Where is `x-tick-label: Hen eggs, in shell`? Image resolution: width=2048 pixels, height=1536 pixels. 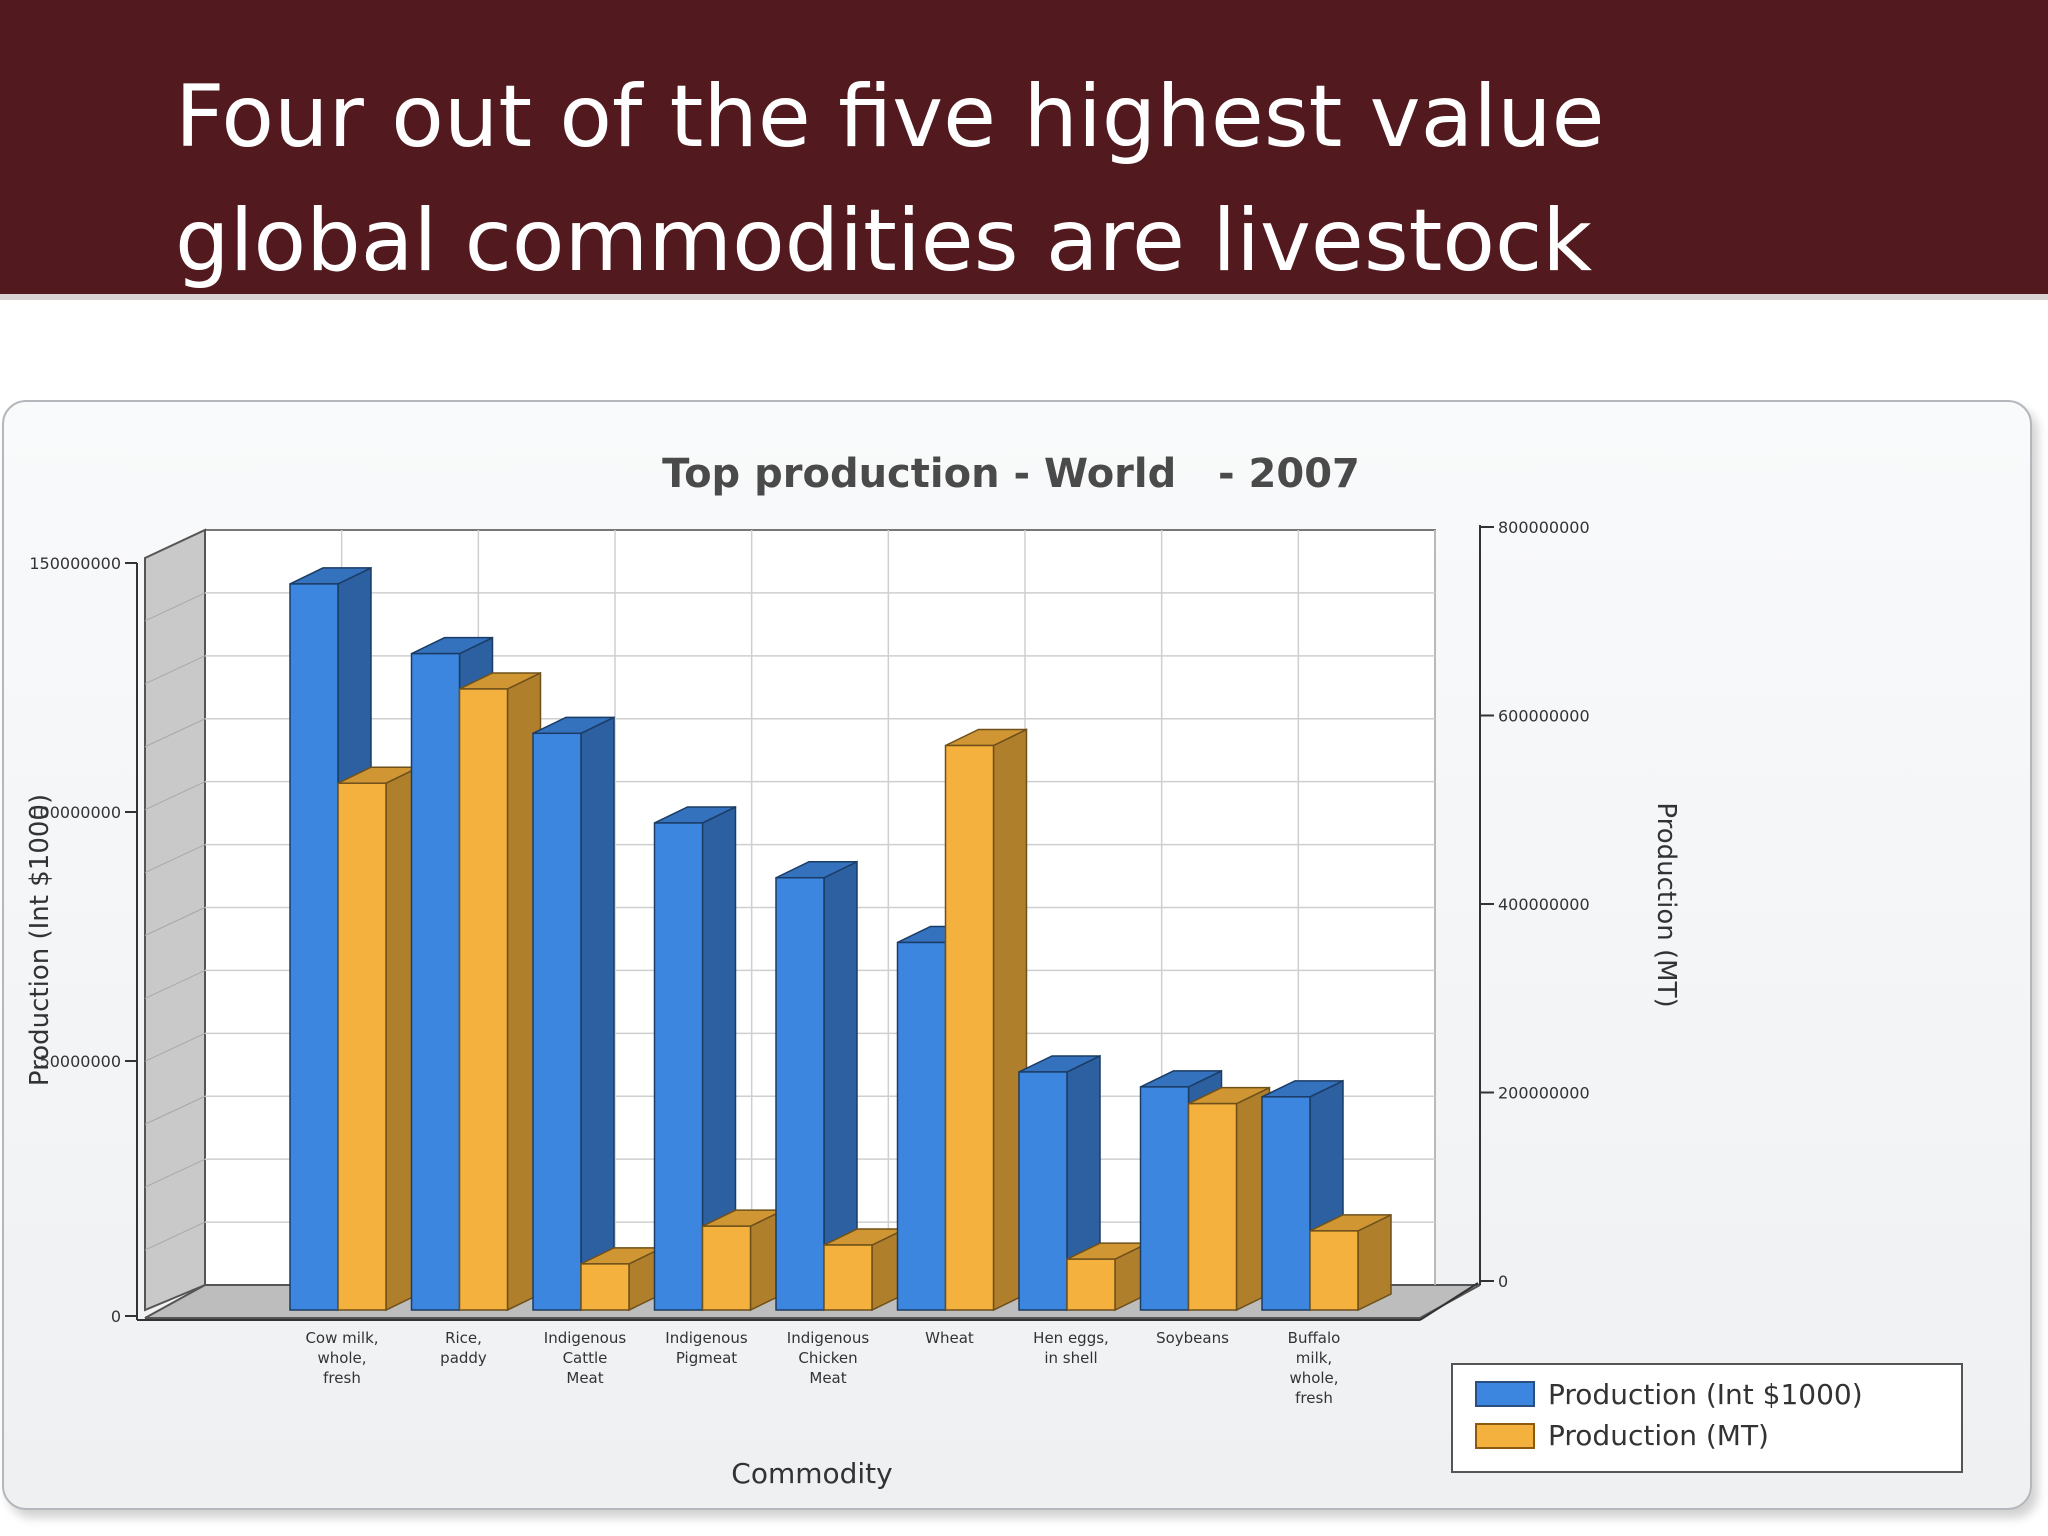
x-tick-label: Hen eggs, in shell is located at coordinates (1071, 1348).